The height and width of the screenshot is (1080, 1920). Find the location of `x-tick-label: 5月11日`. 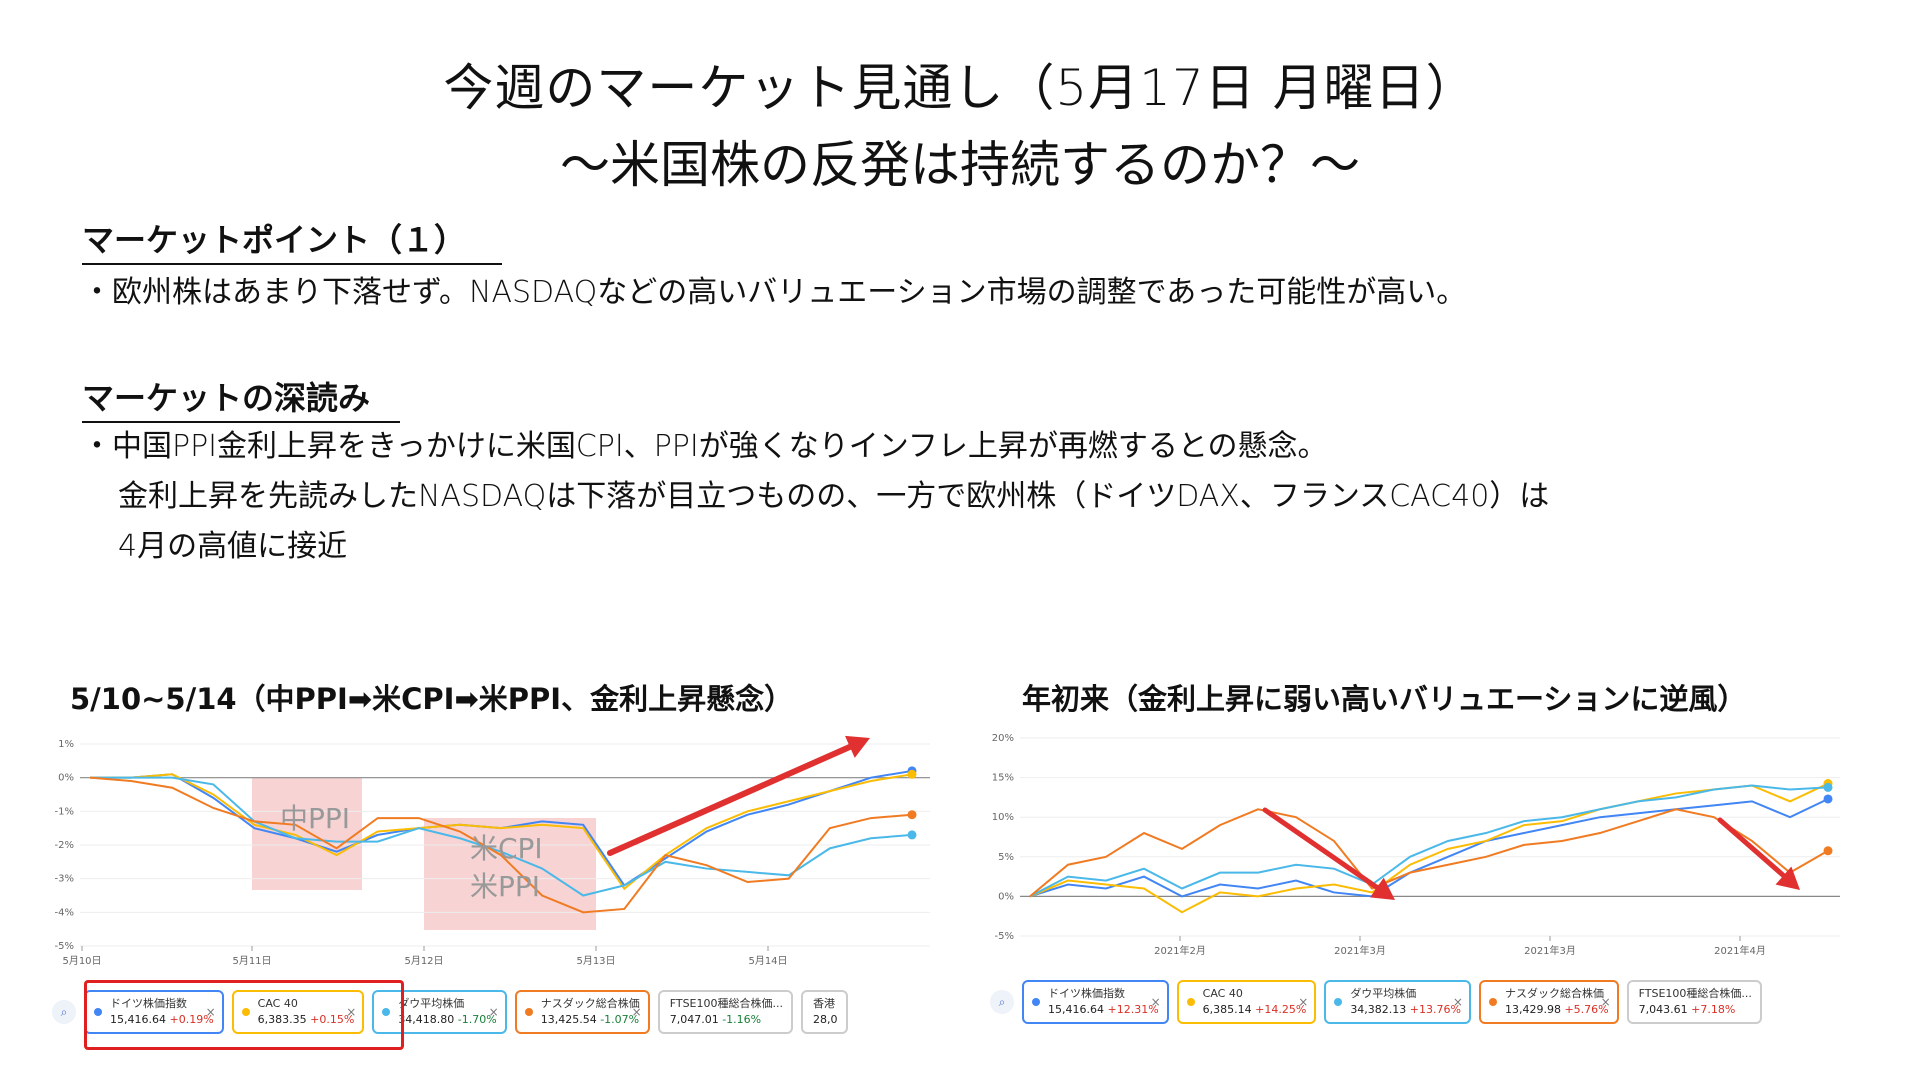

x-tick-label: 5月11日 is located at coordinates (251, 961).